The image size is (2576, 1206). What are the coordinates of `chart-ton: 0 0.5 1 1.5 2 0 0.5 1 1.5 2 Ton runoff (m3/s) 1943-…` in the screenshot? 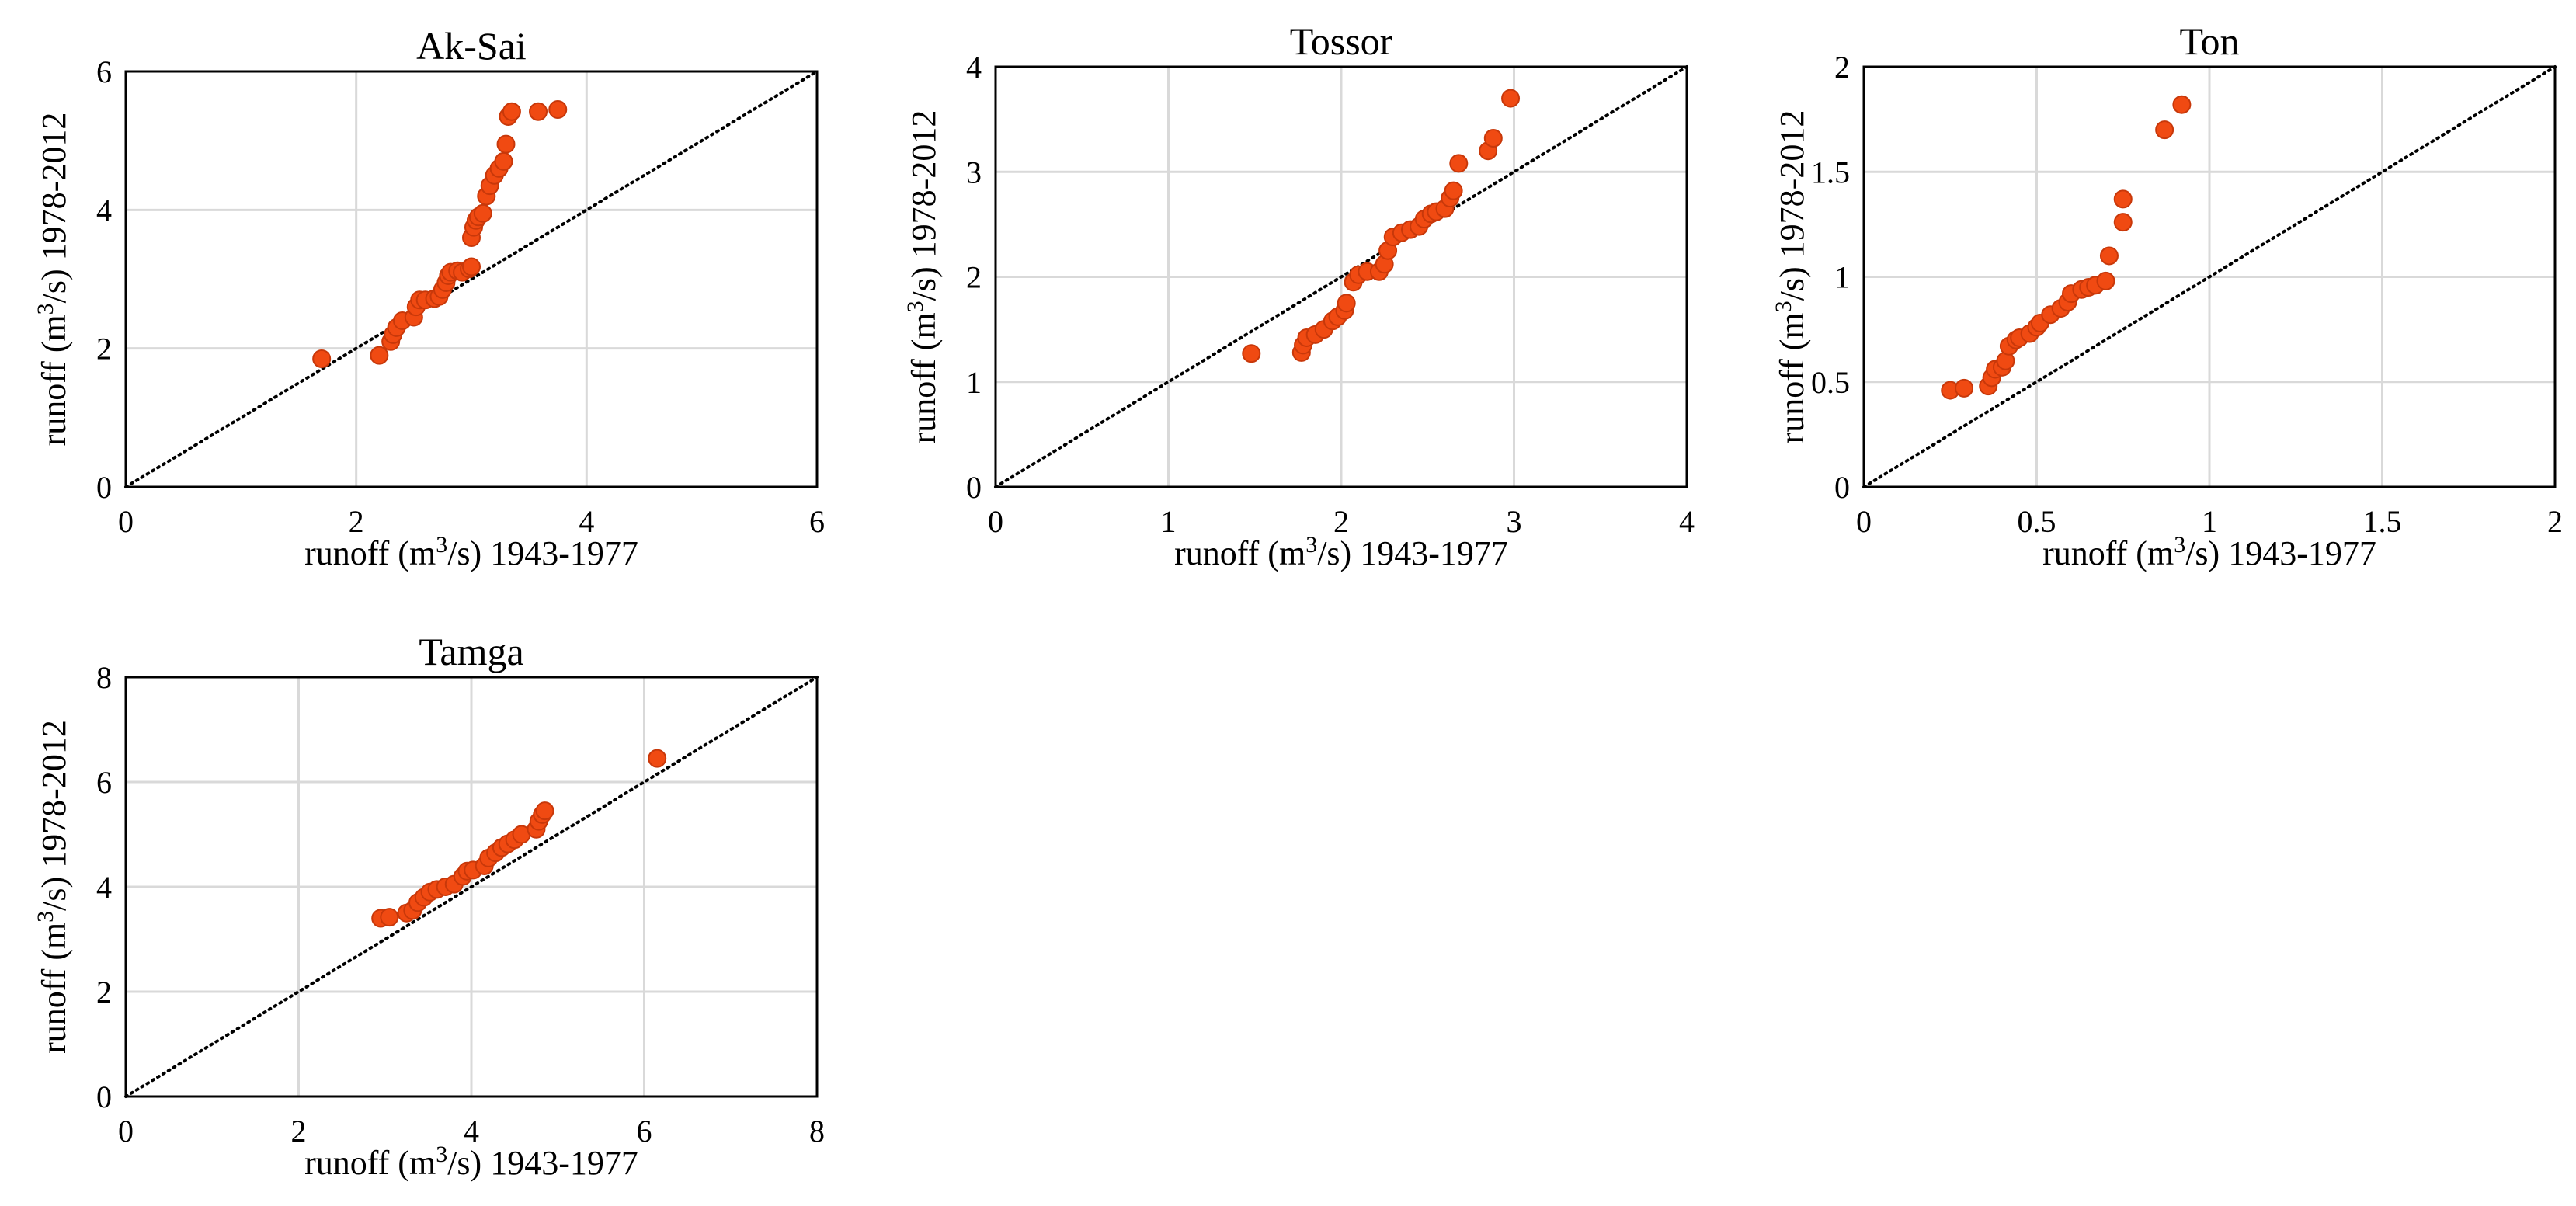 It's located at (2167, 295).